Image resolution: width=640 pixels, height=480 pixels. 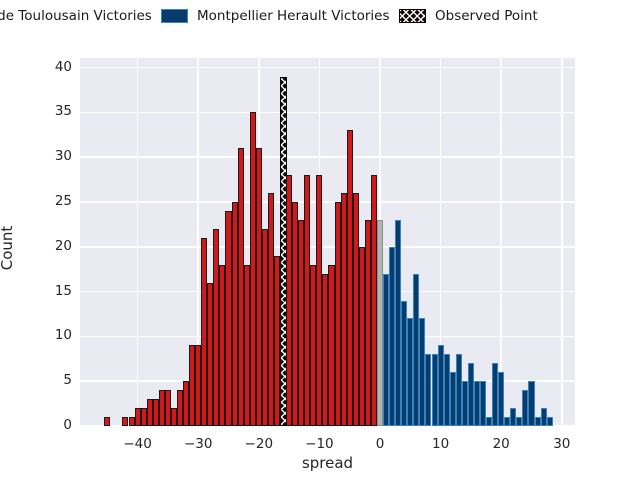 What do you see at coordinates (63, 335) in the screenshot?
I see `y-tick-label: 10` at bounding box center [63, 335].